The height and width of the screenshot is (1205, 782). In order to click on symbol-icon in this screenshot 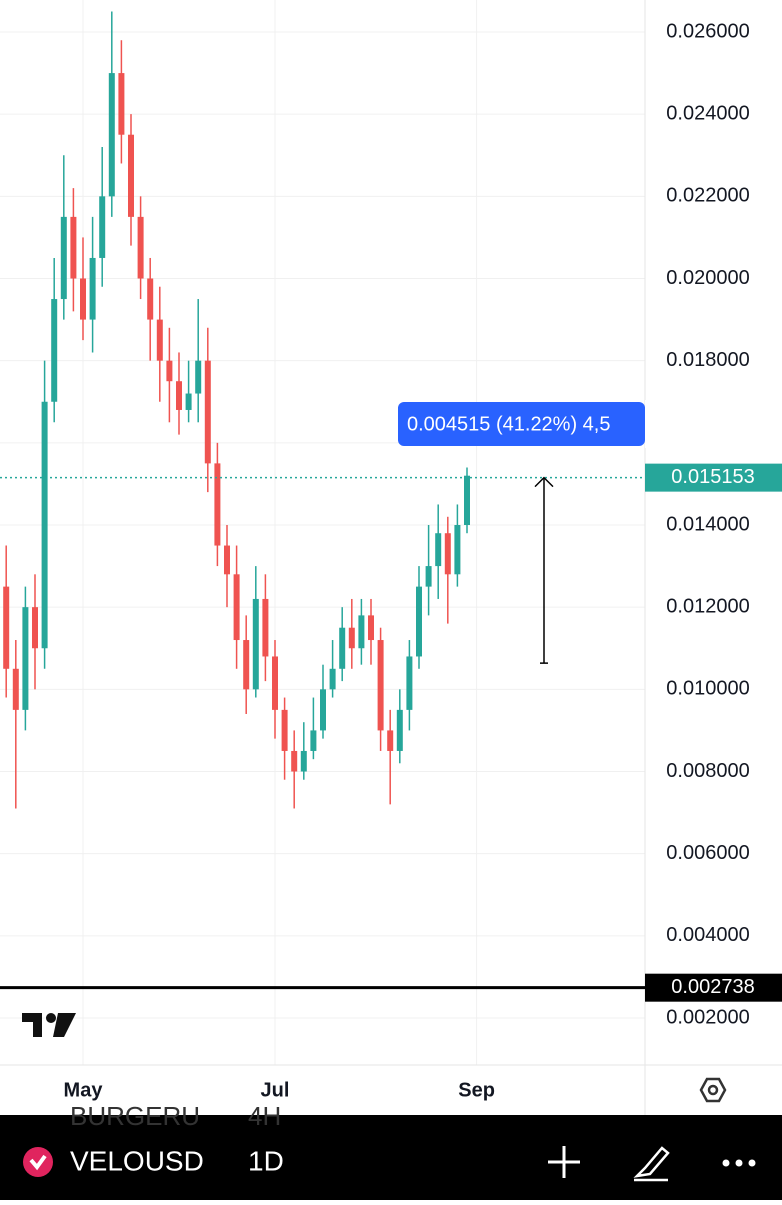, I will do `click(38, 1162)`.